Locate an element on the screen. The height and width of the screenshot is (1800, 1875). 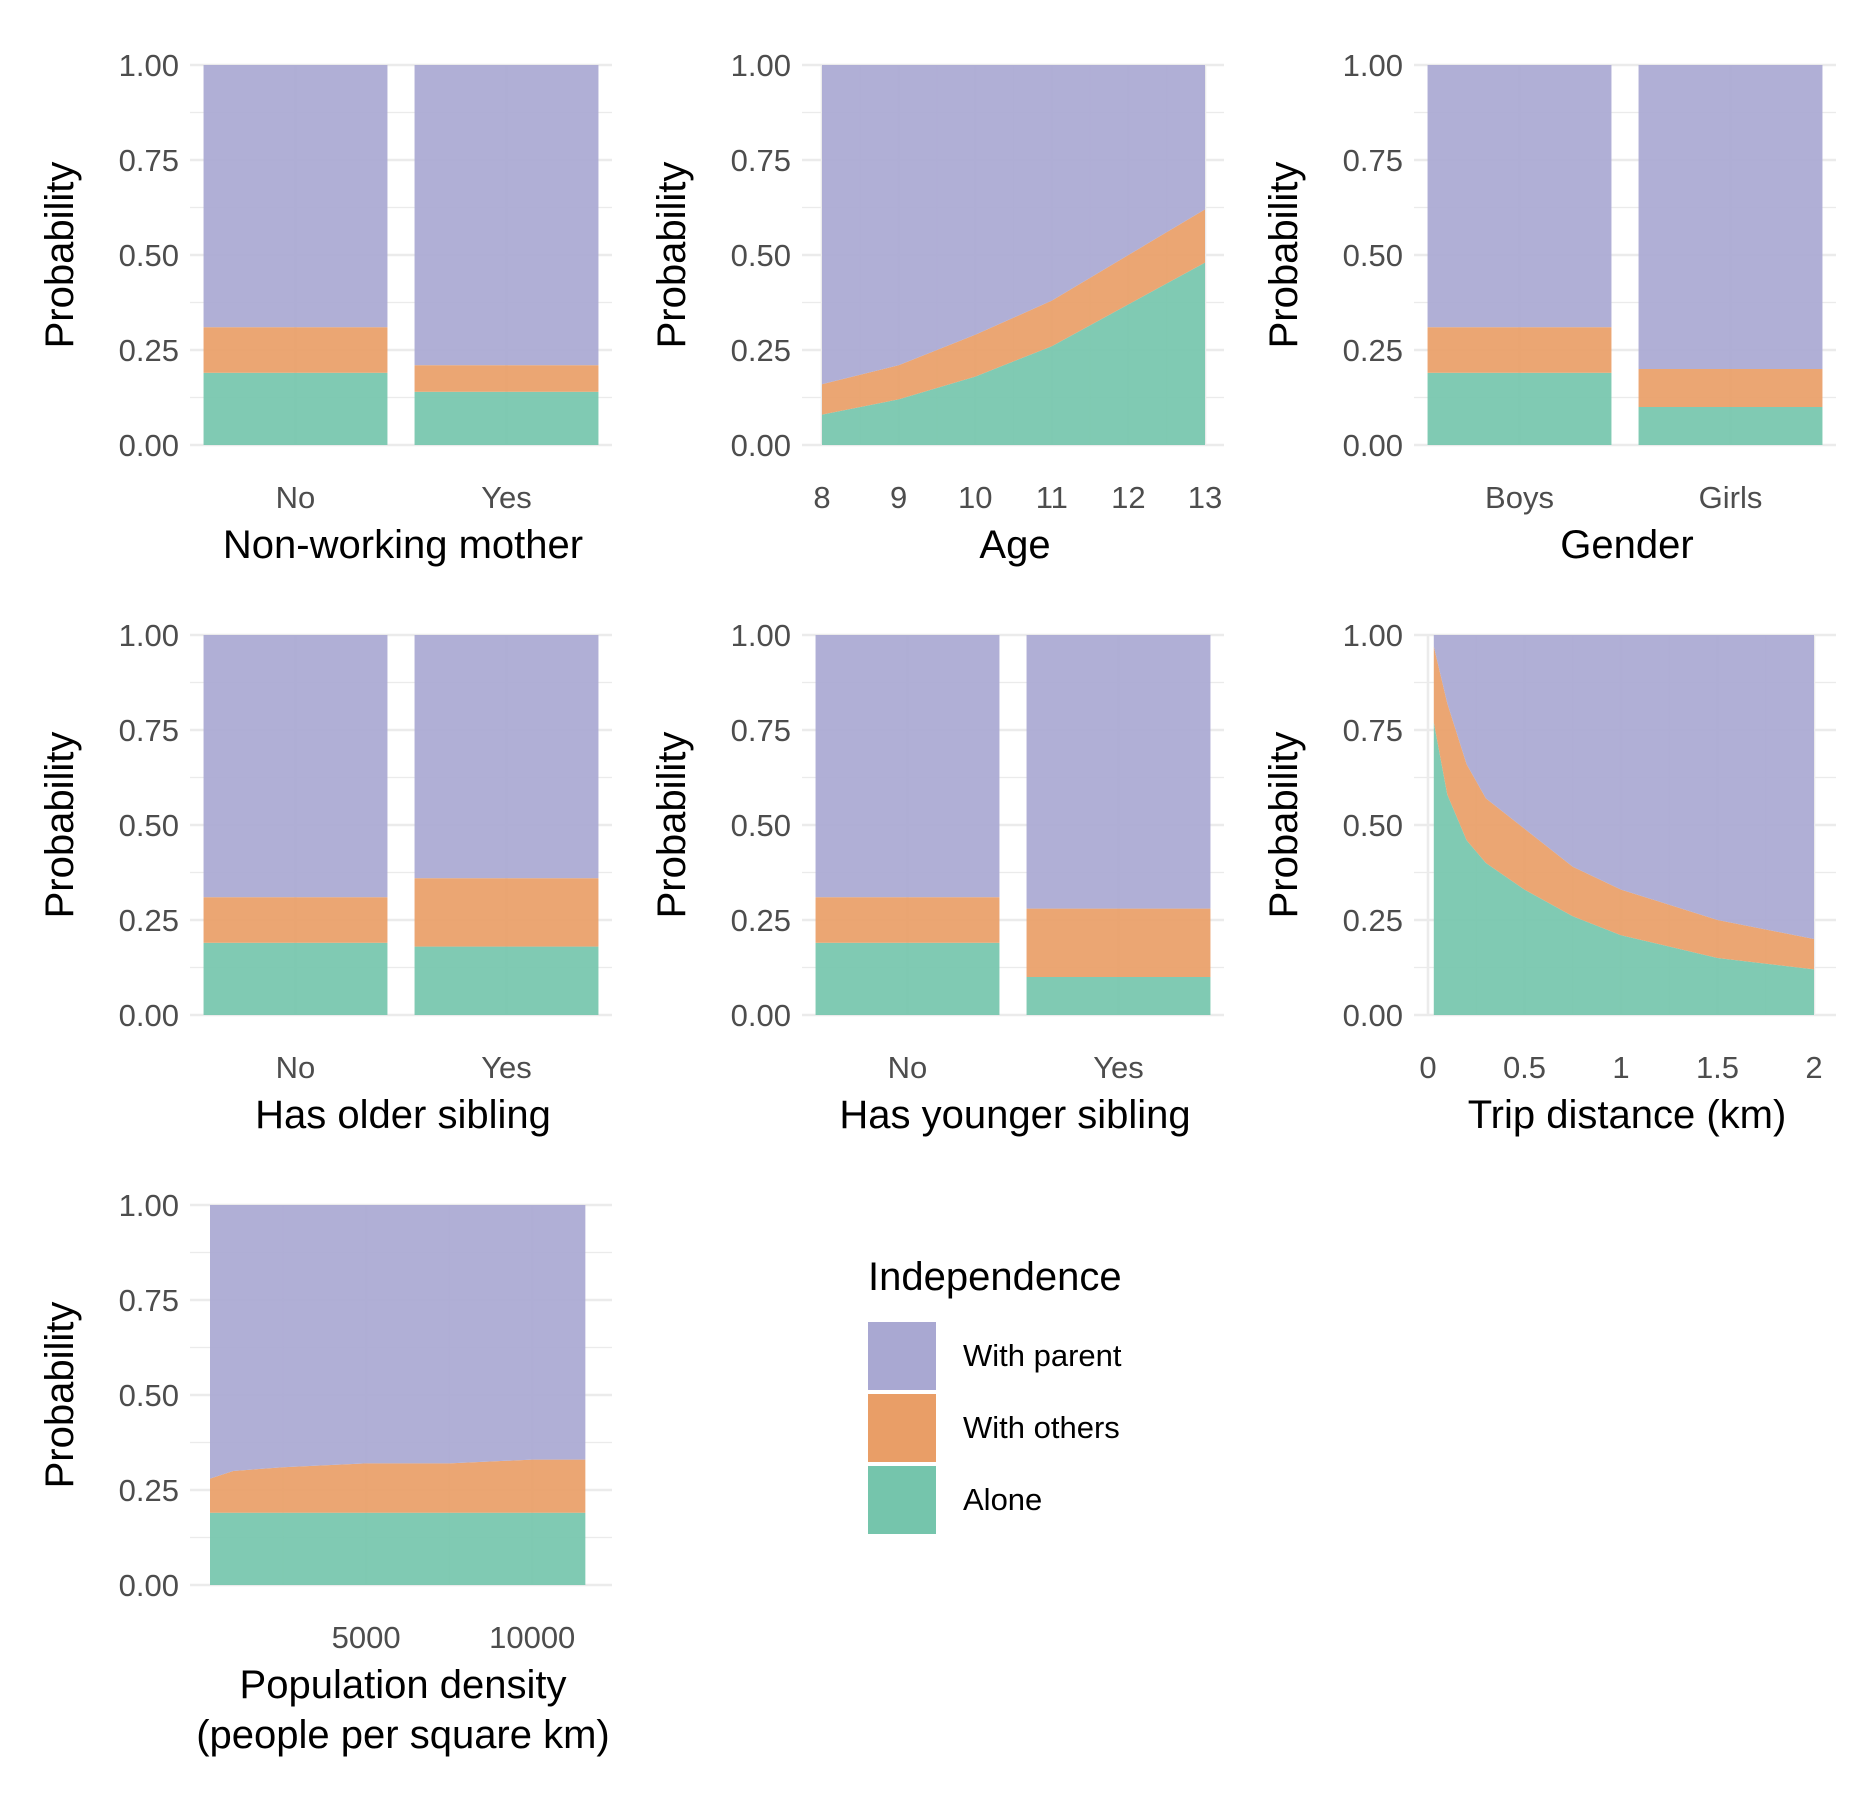
area-with-parent is located at coordinates (1013, 225).